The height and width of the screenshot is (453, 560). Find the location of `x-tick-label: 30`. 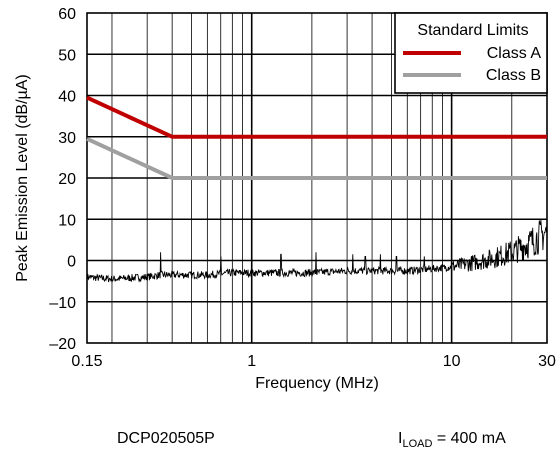

x-tick-label: 30 is located at coordinates (547, 361).